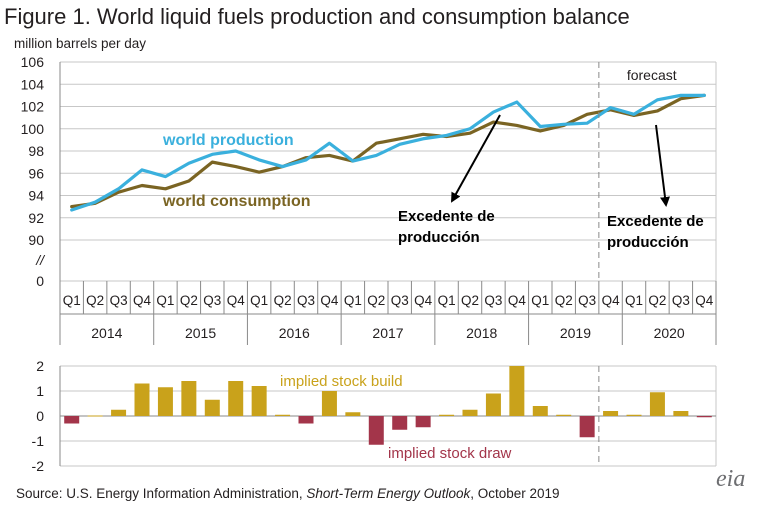 The height and width of the screenshot is (513, 770). What do you see at coordinates (33, 107) in the screenshot?
I see `y-tick-label: 102` at bounding box center [33, 107].